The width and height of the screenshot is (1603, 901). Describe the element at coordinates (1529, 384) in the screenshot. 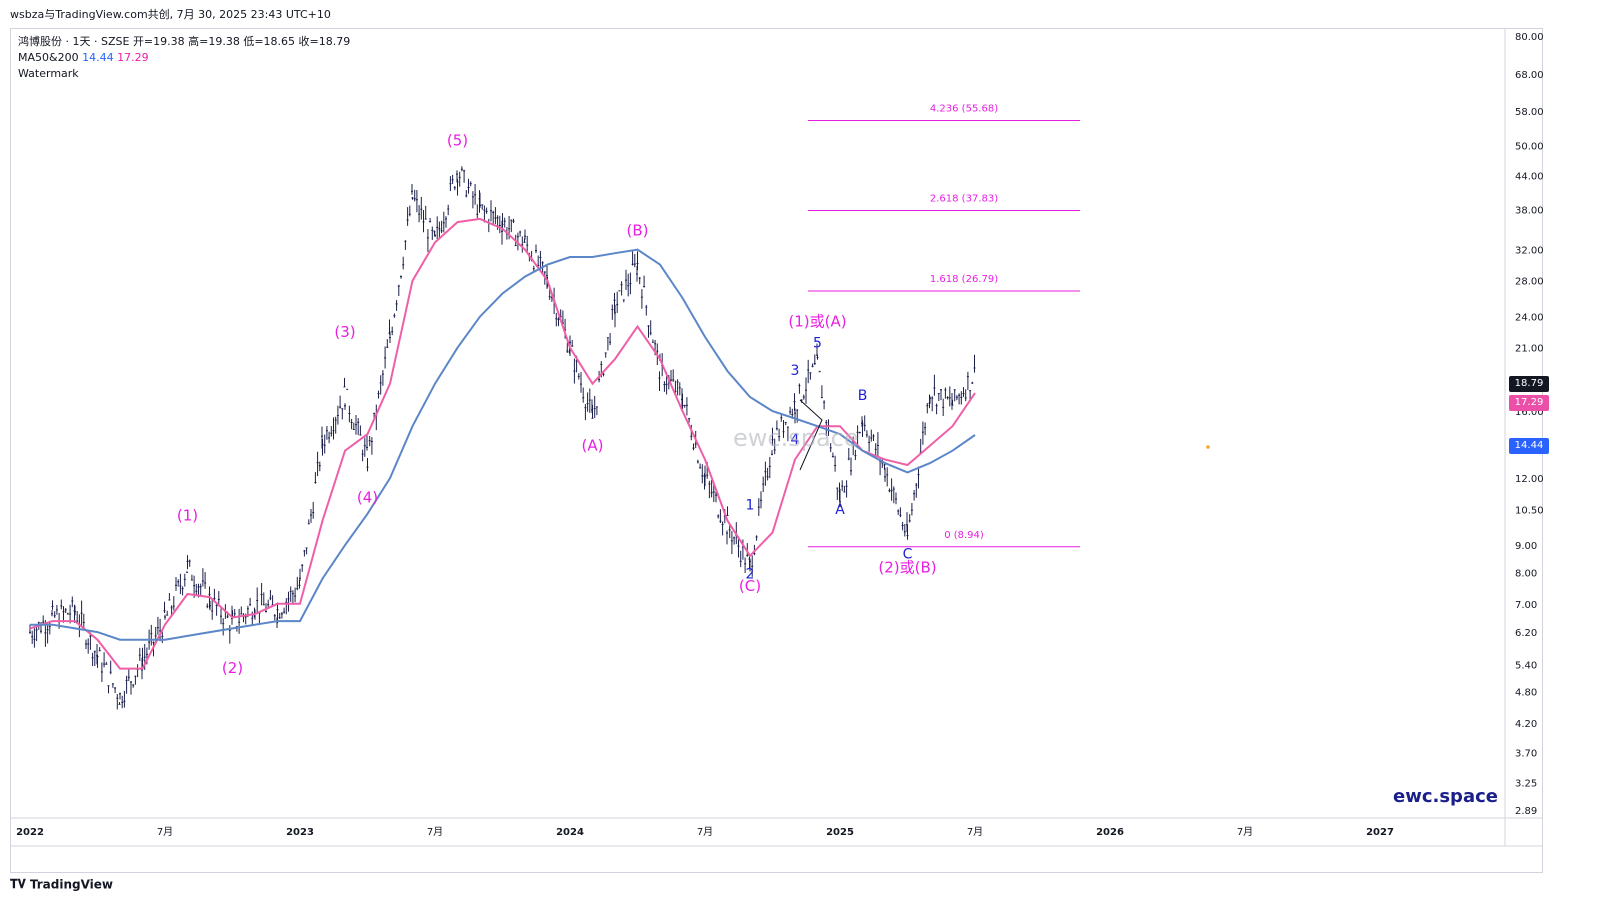

I see `last-price-tag: 18.79` at that location.